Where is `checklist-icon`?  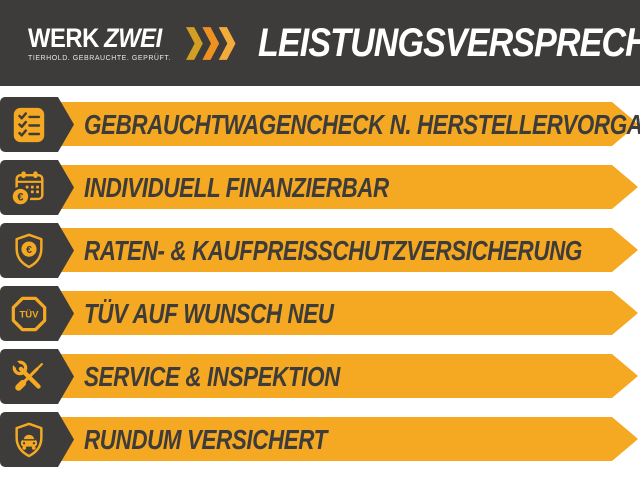 checklist-icon is located at coordinates (29, 124).